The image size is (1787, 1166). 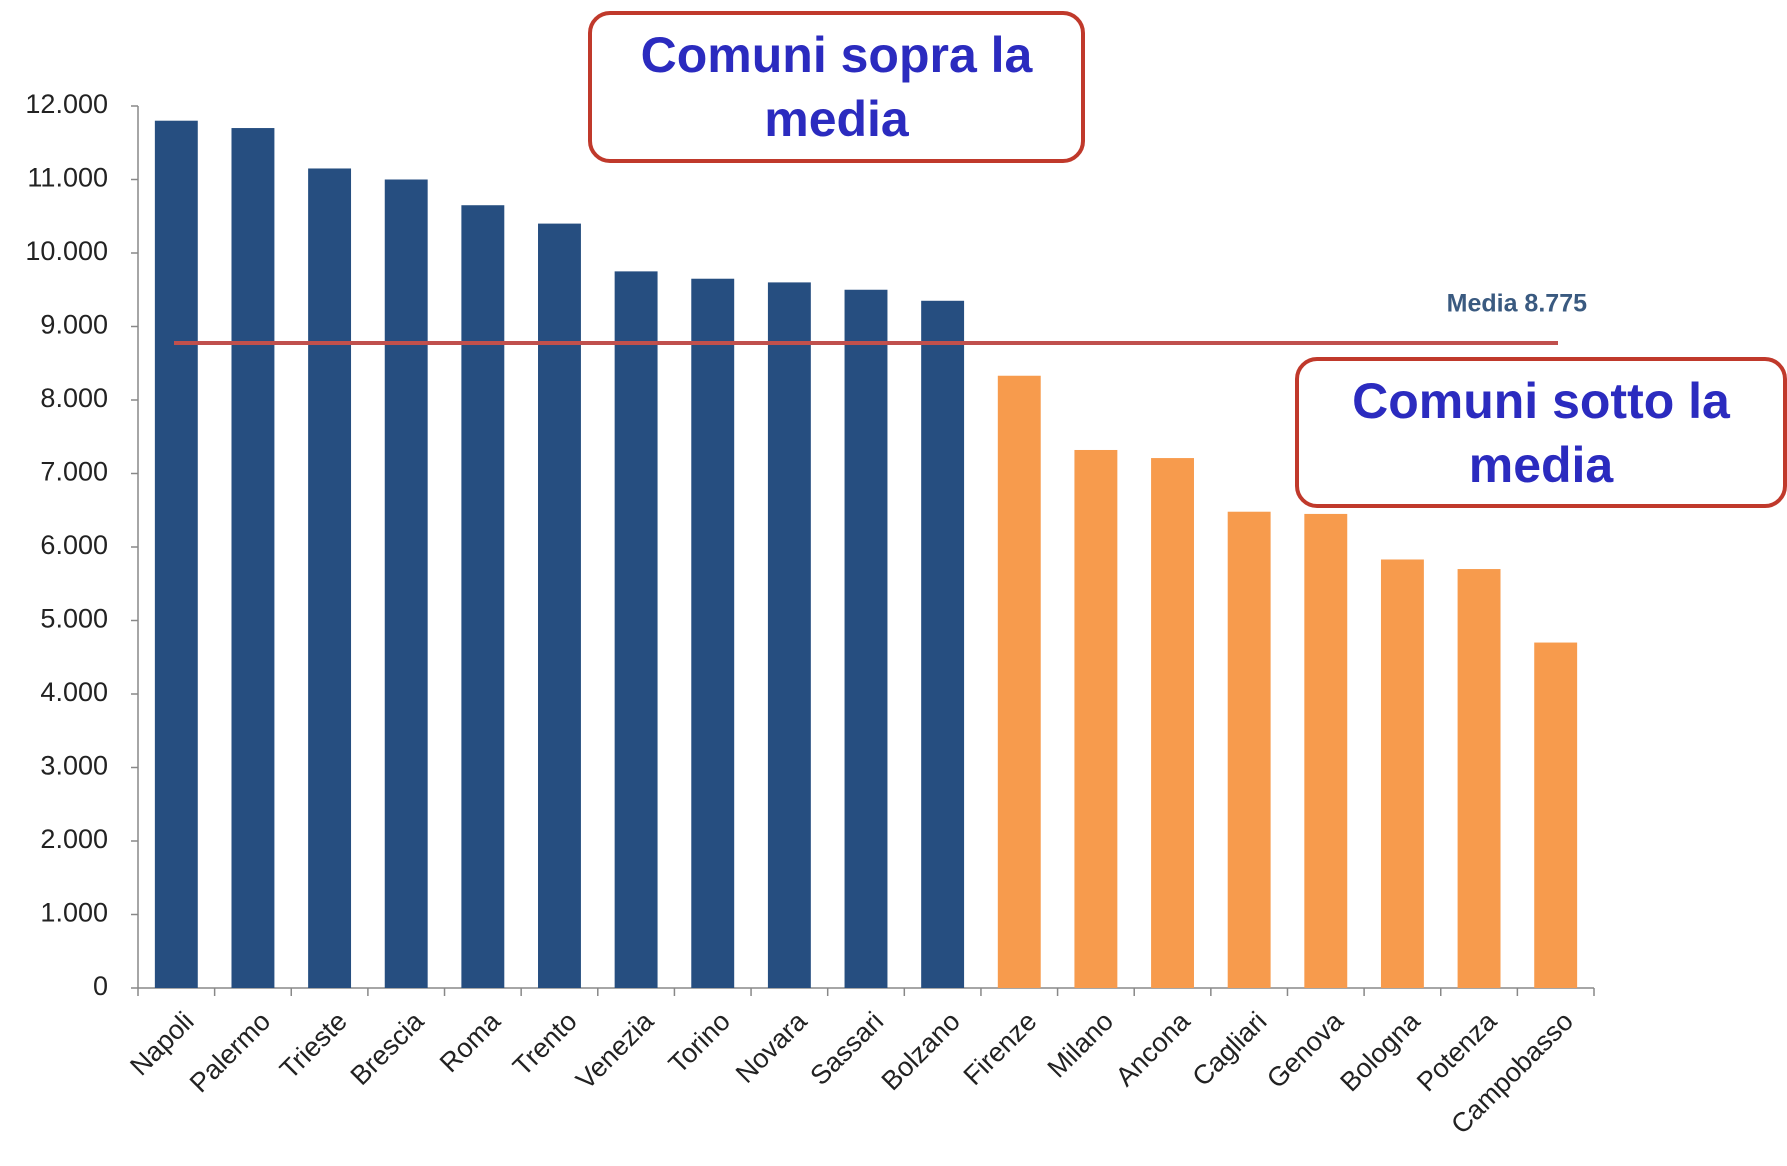 I want to click on annotation-box: Comuni sotto la media, so click(x=1541, y=432).